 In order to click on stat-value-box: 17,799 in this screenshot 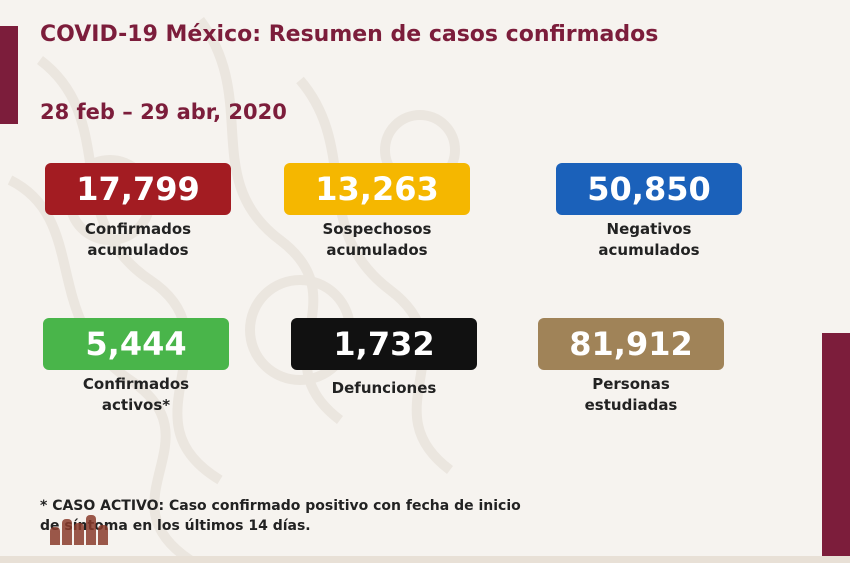, I will do `click(138, 189)`.